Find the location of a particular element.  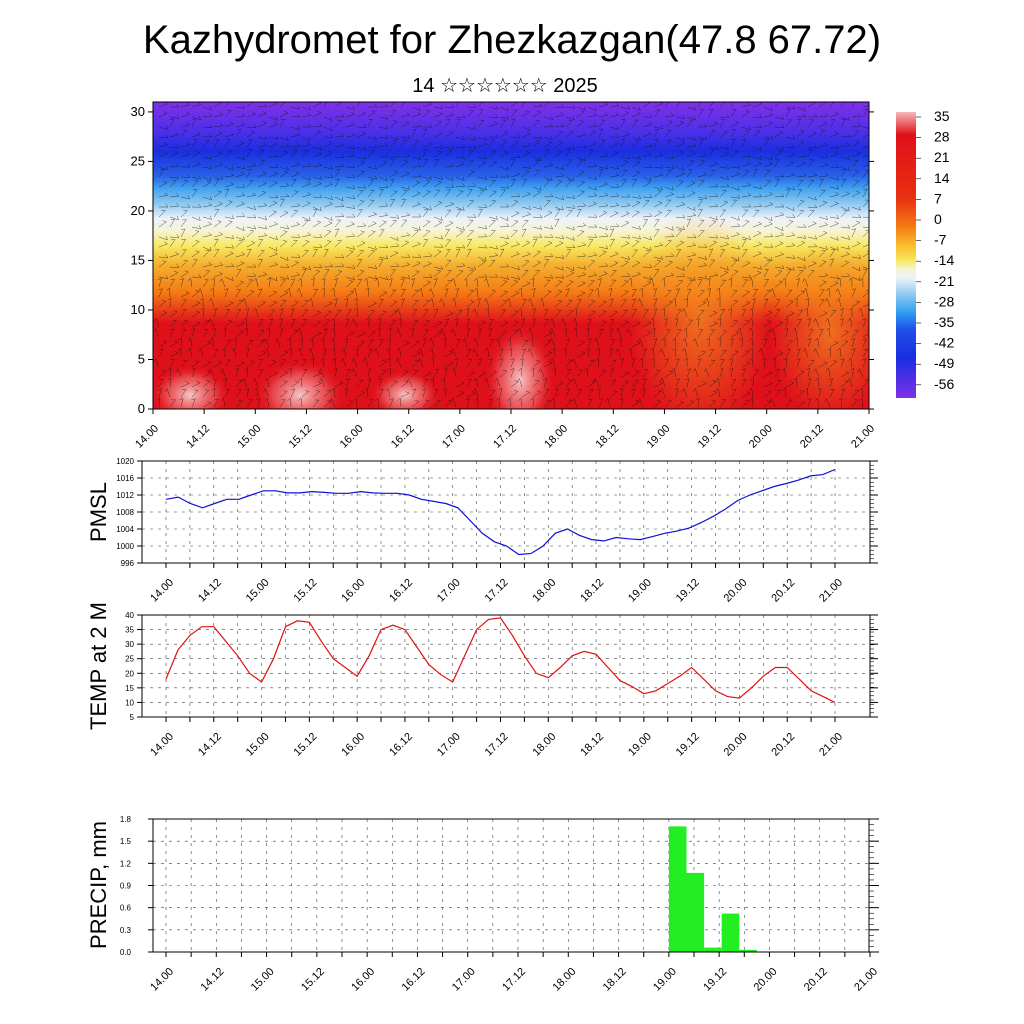

pmsl-y-tick-label: 996 is located at coordinates (128, 563).